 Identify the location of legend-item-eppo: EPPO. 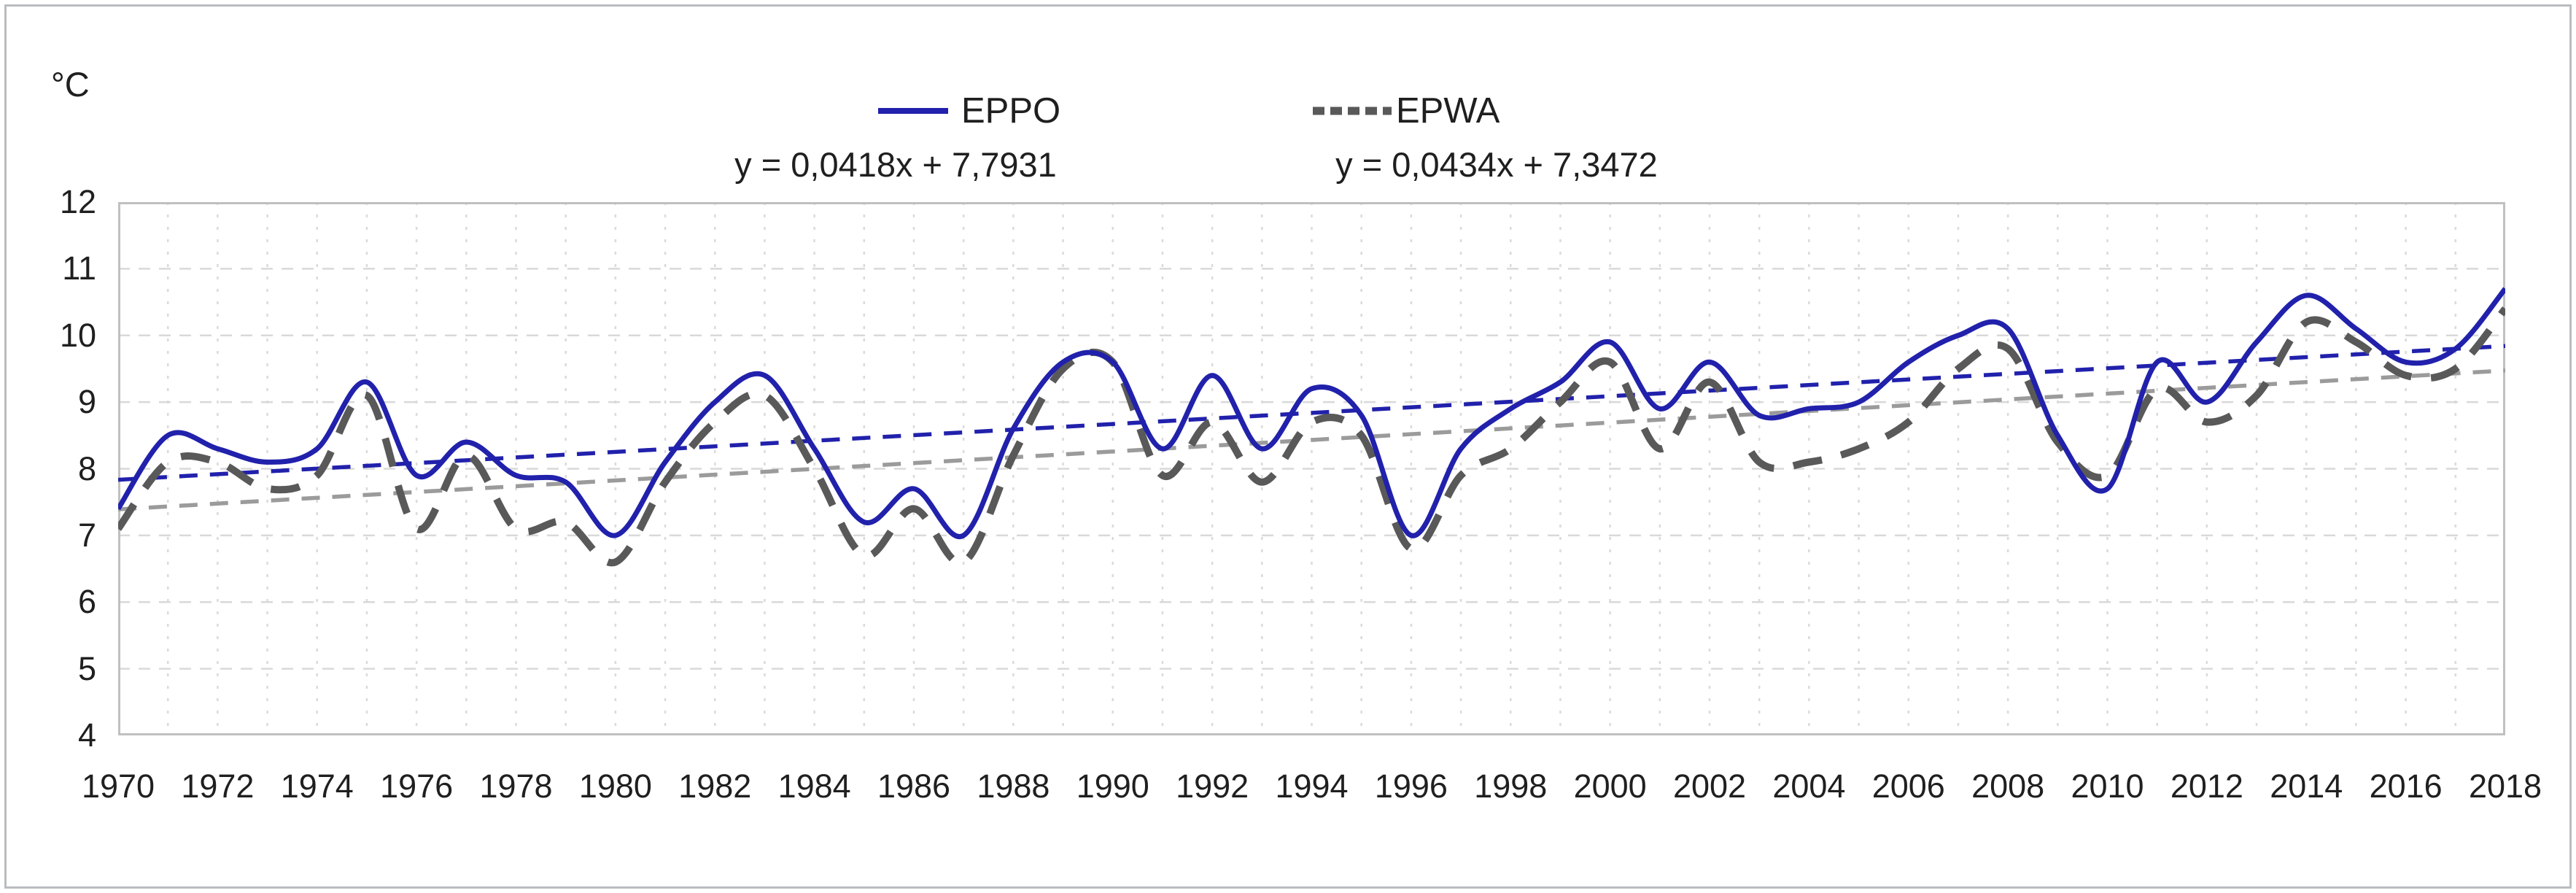
(969, 110).